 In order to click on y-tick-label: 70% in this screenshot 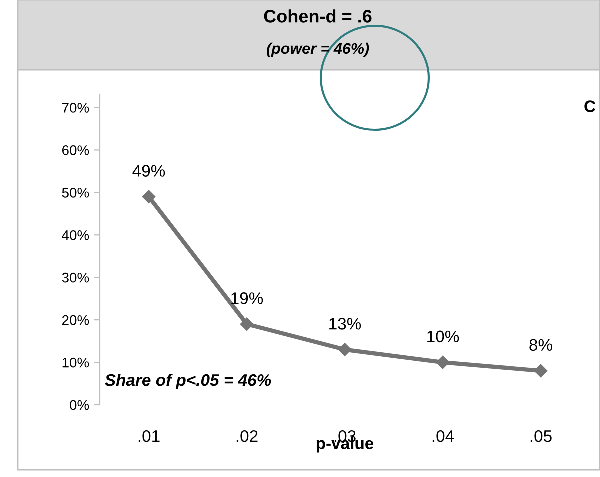, I will do `click(76, 108)`.